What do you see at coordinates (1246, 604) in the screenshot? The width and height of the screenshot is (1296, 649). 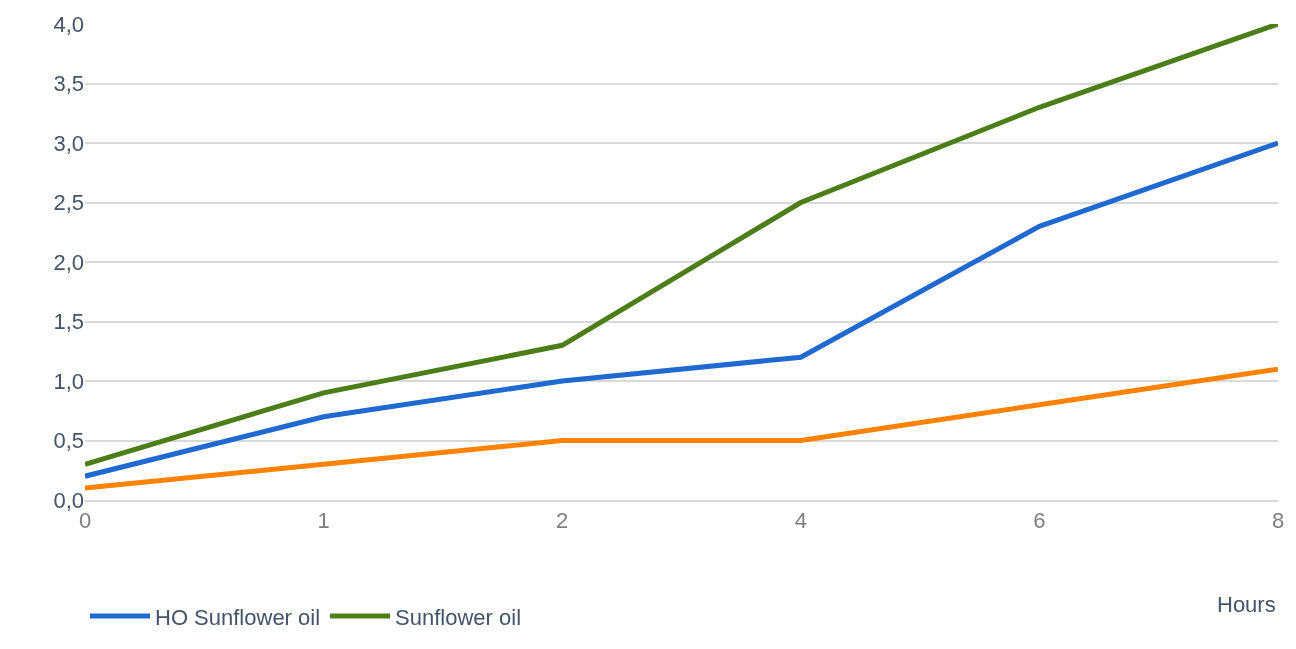 I see `x-axis-title: Hours` at bounding box center [1246, 604].